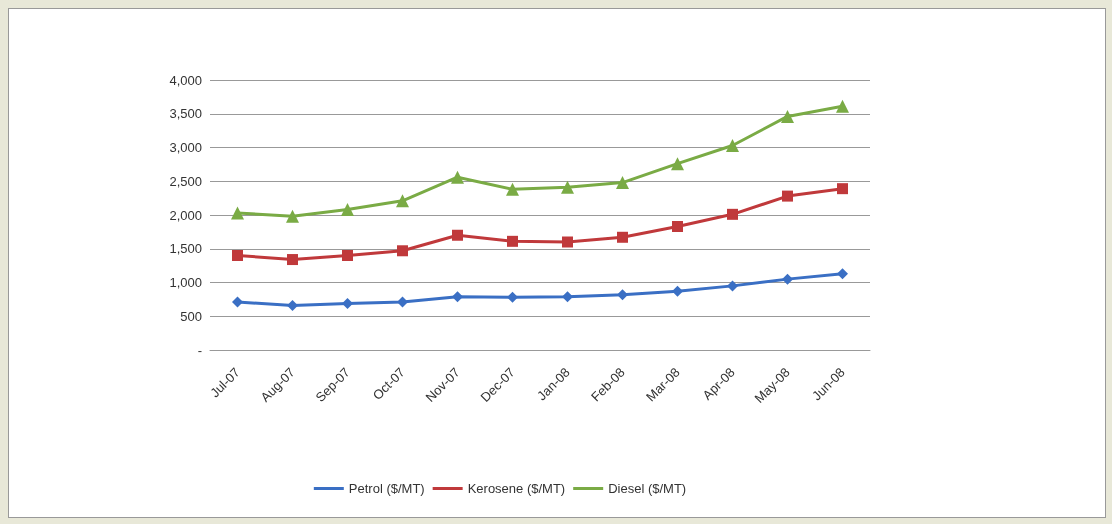 The image size is (1112, 524). Describe the element at coordinates (185, 282) in the screenshot. I see `y-tick-label: 1,000` at that location.